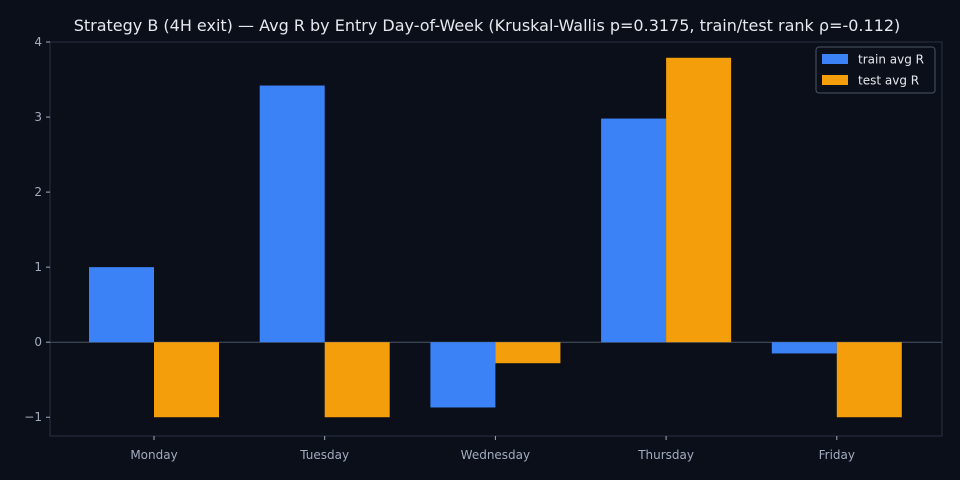 The width and height of the screenshot is (960, 480). Describe the element at coordinates (357, 380) in the screenshot. I see `bar-test-avg-r-tuesday` at that location.